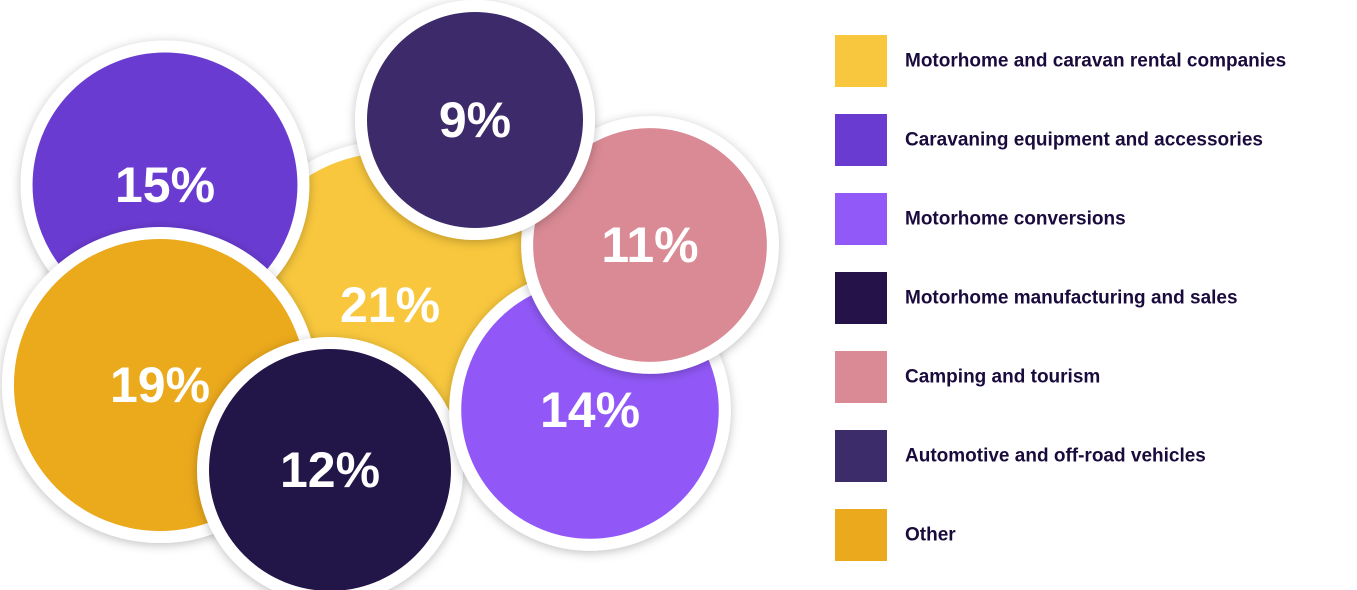 This screenshot has width=1357, height=590. I want to click on bubble-label: 15%, so click(165, 185).